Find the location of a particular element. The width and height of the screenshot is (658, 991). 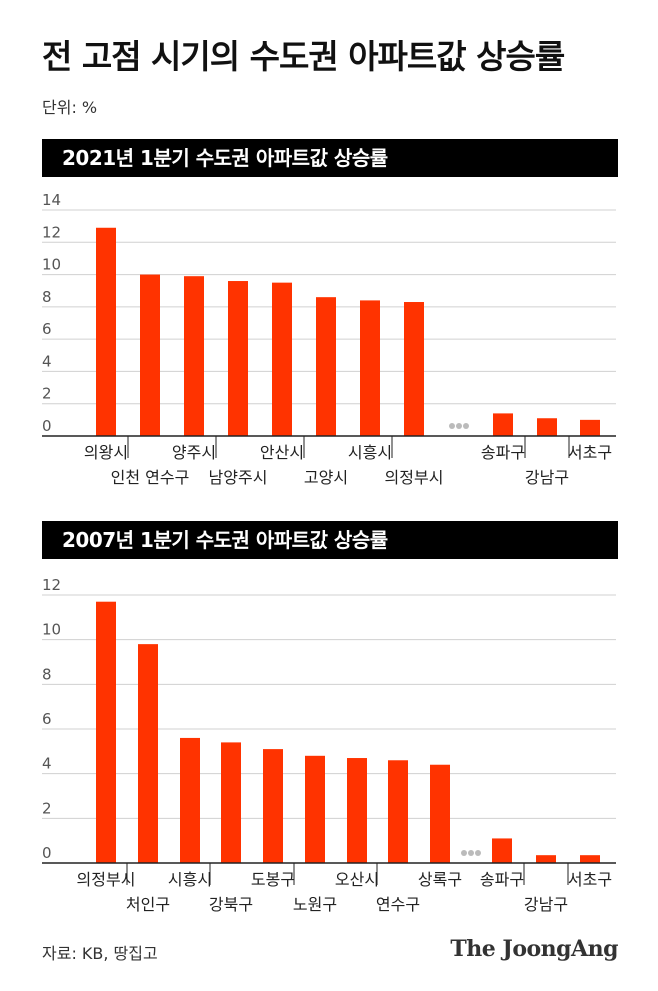

category-label: 상록구 is located at coordinates (440, 879).